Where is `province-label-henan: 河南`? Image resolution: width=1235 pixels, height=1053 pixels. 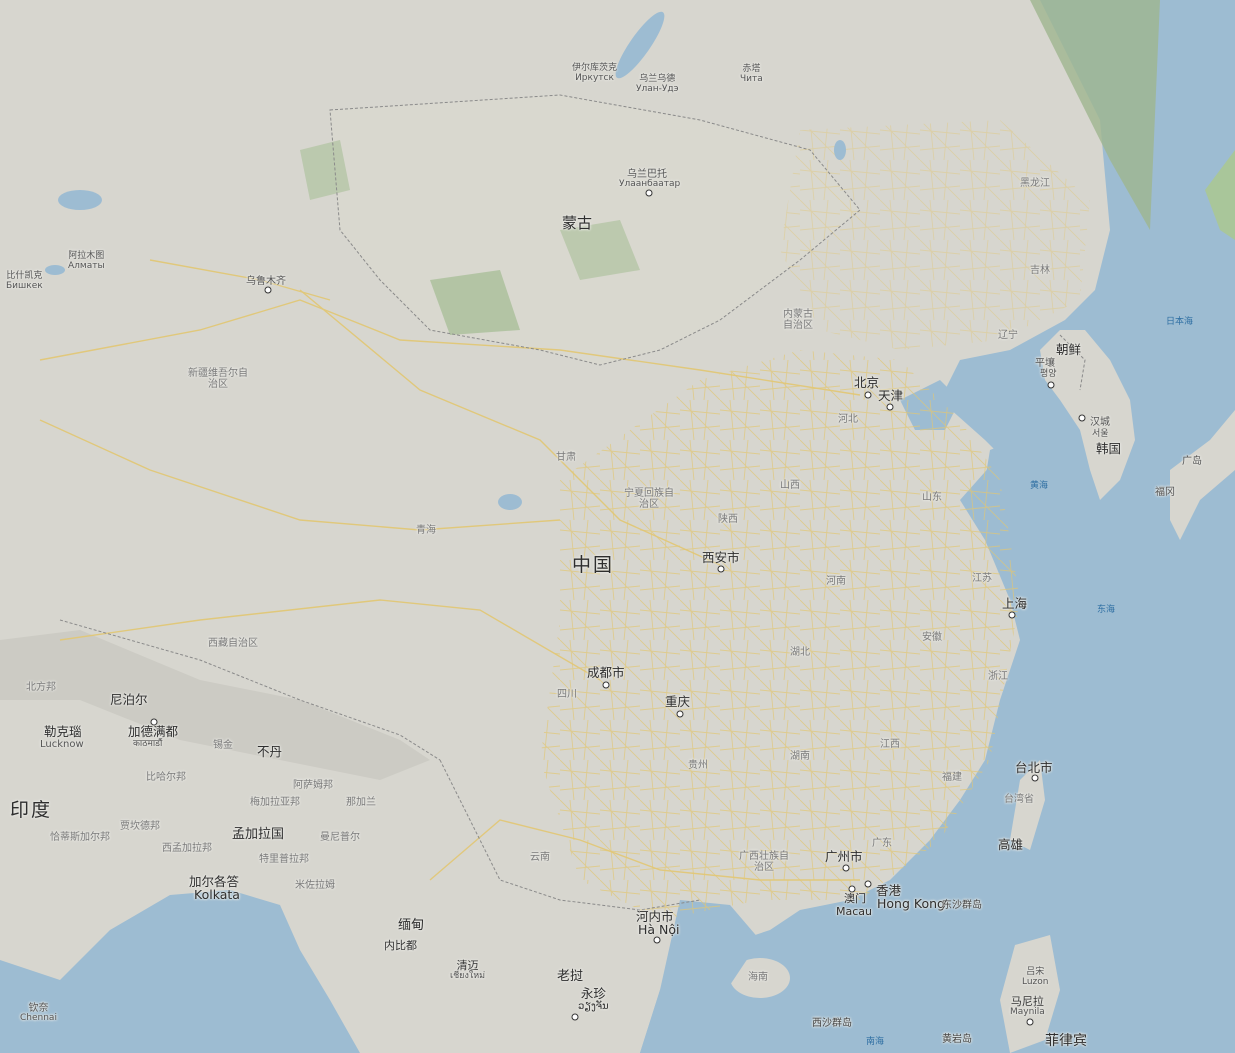
province-label-henan: 河南 is located at coordinates (836, 581).